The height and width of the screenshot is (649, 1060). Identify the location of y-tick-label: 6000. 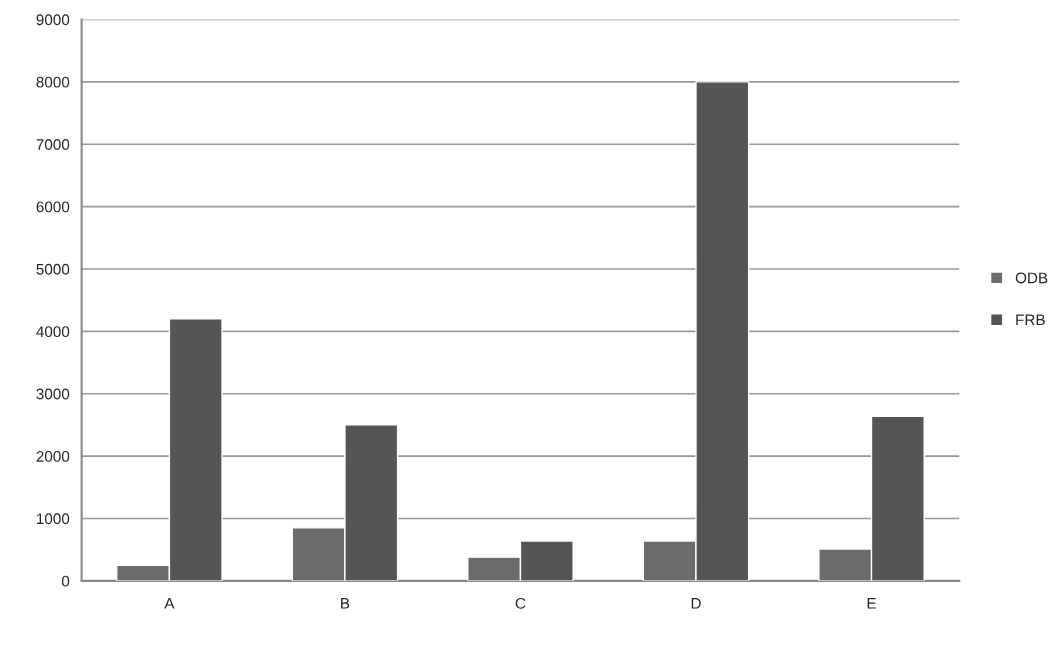
(53, 207).